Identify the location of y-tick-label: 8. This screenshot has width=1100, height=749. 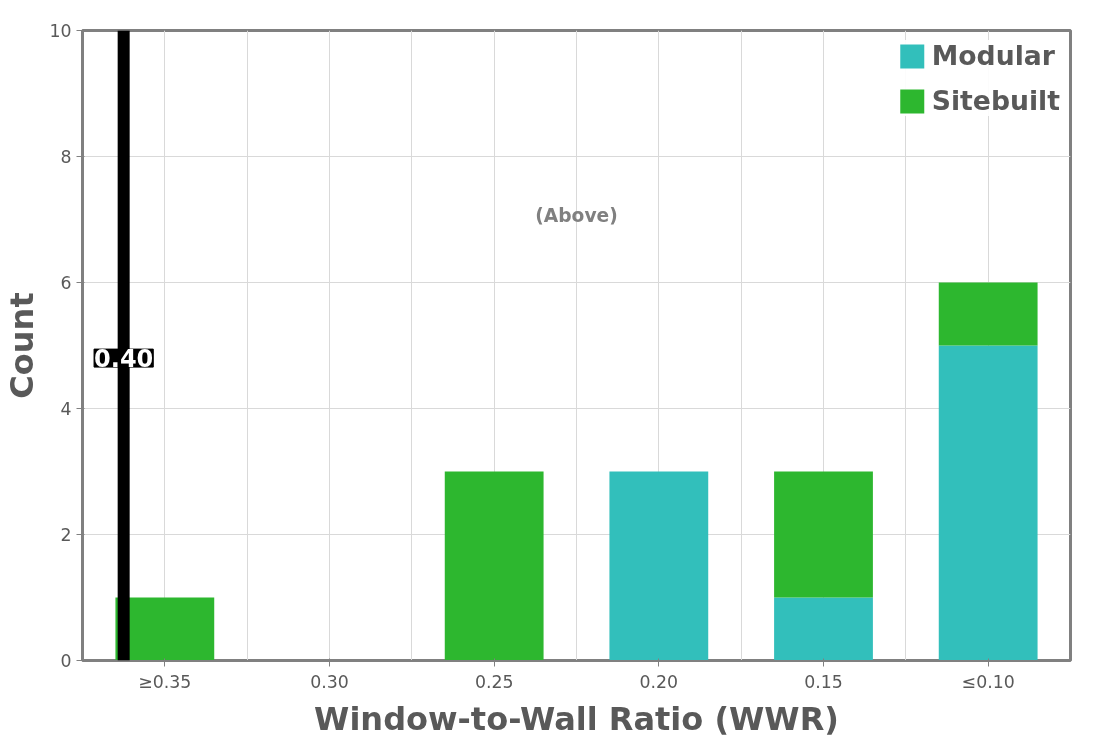
(66, 157).